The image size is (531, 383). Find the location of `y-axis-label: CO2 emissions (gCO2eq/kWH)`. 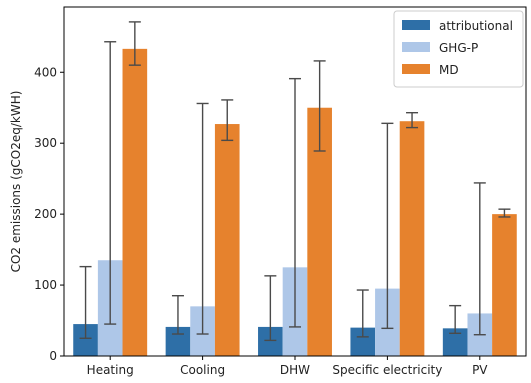

y-axis-label: CO2 emissions (gCO2eq/kWH) is located at coordinates (16, 182).